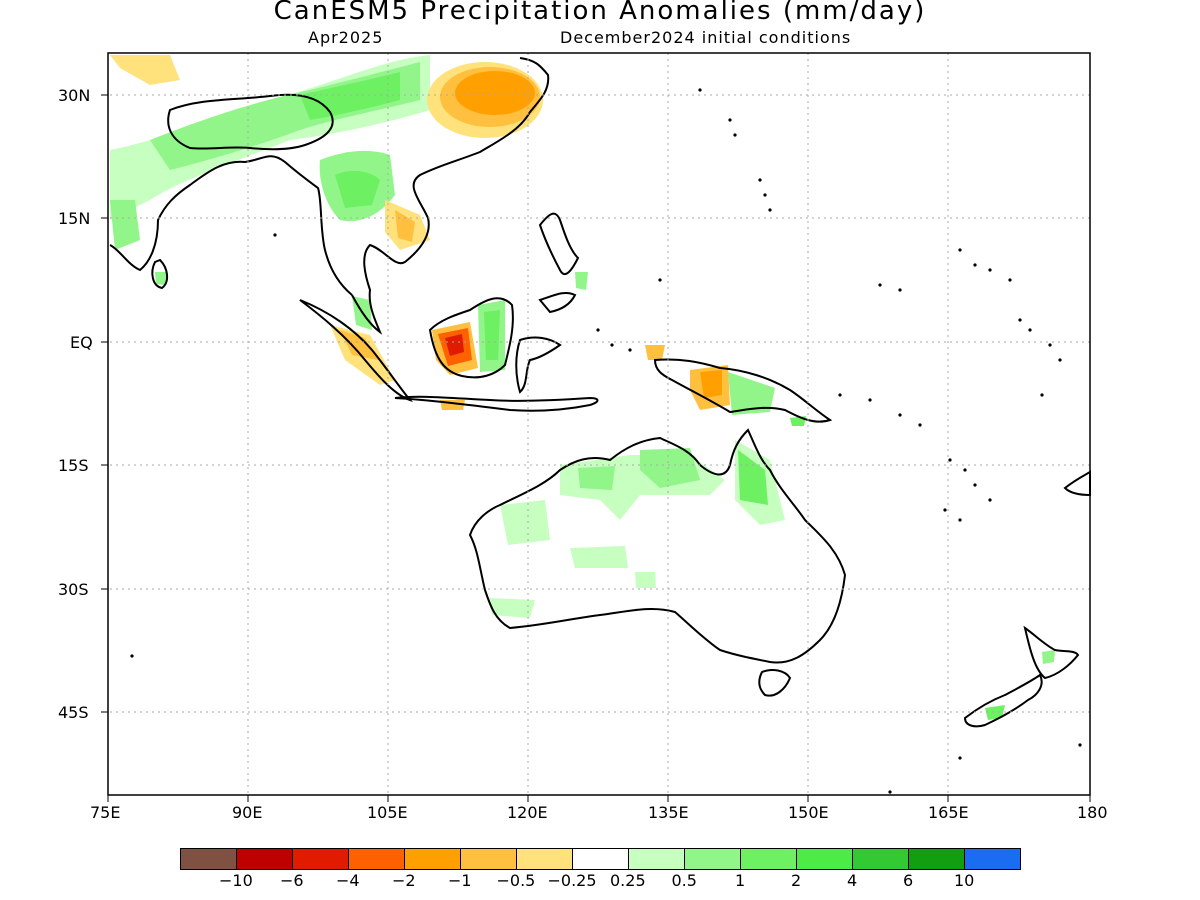 The image size is (1200, 900). I want to click on colorbar-label: −4, so click(348, 880).